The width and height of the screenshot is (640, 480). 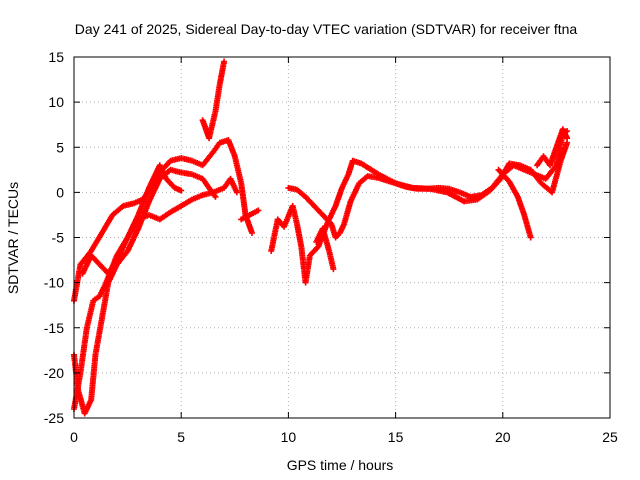 I want to click on x-tick-label: 5, so click(x=181, y=437).